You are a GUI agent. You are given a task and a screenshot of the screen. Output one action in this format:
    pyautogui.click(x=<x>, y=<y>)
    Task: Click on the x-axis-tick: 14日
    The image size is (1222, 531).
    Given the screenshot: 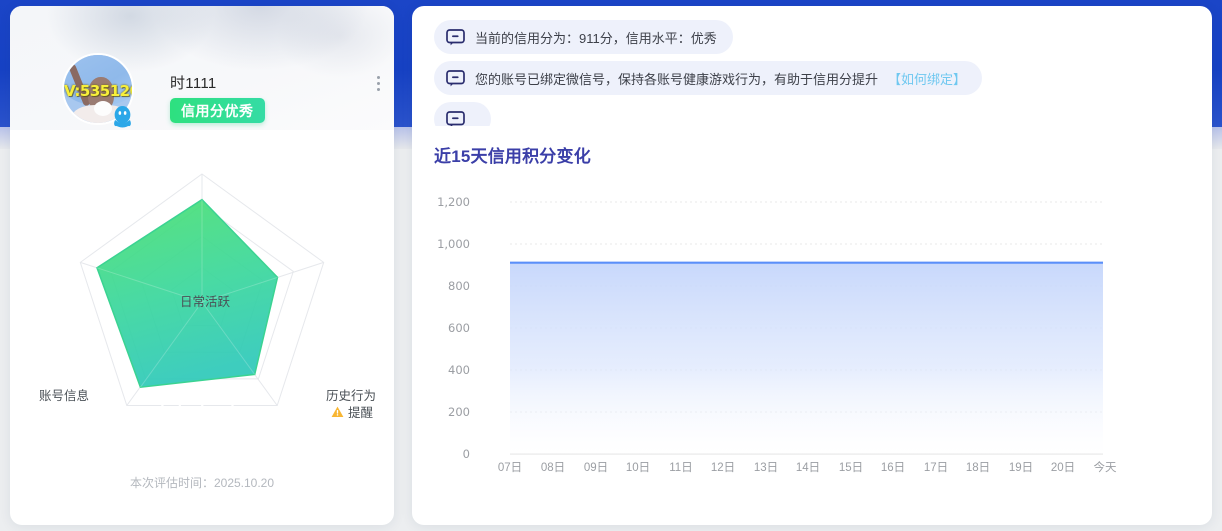 What is the action you would take?
    pyautogui.click(x=808, y=468)
    